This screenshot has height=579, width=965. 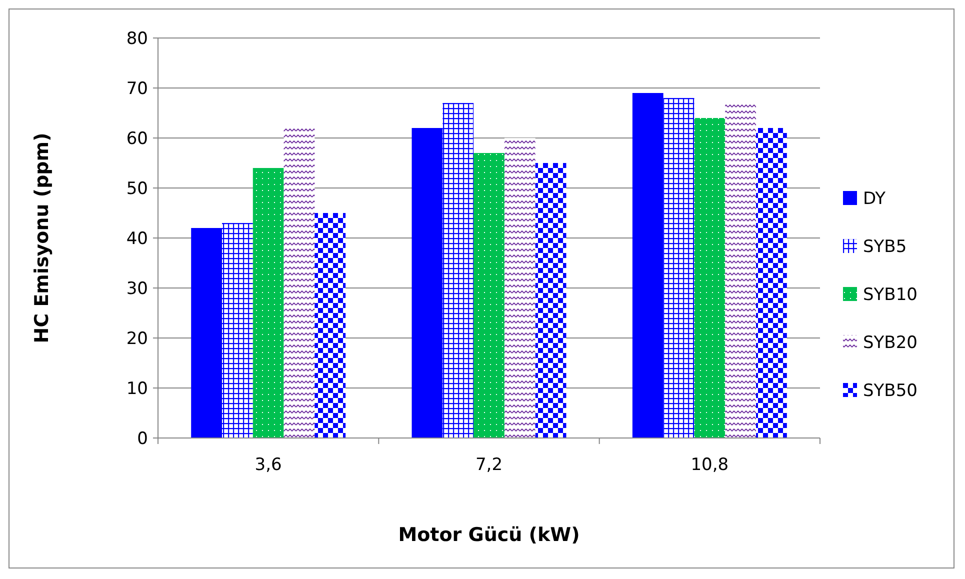 What do you see at coordinates (890, 342) in the screenshot?
I see `legend-label: SYB20` at bounding box center [890, 342].